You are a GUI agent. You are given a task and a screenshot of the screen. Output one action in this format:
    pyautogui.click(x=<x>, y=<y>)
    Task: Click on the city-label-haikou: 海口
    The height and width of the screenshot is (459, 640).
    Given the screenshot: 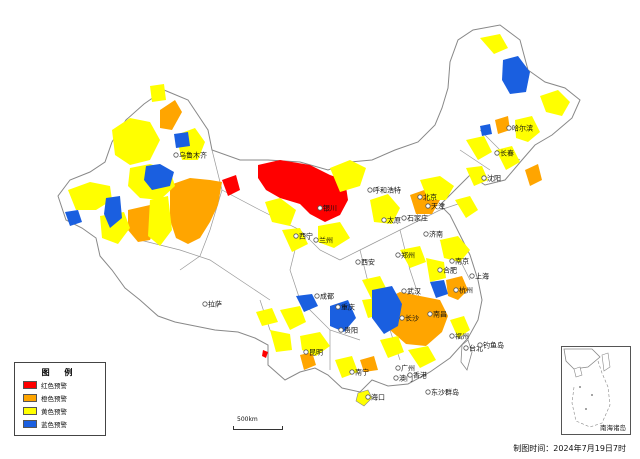 What is the action you would take?
    pyautogui.click(x=378, y=397)
    